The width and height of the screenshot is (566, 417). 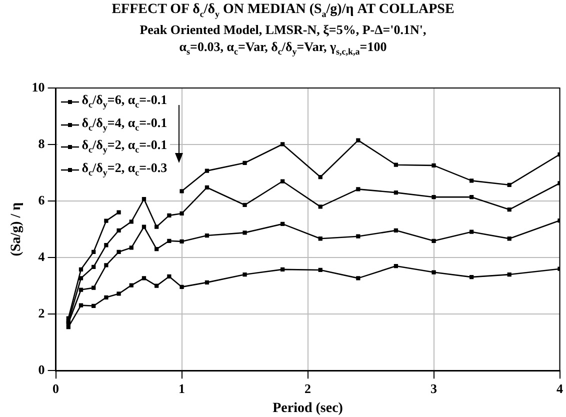 I want to click on y-tick-label: 2, so click(x=41, y=312).